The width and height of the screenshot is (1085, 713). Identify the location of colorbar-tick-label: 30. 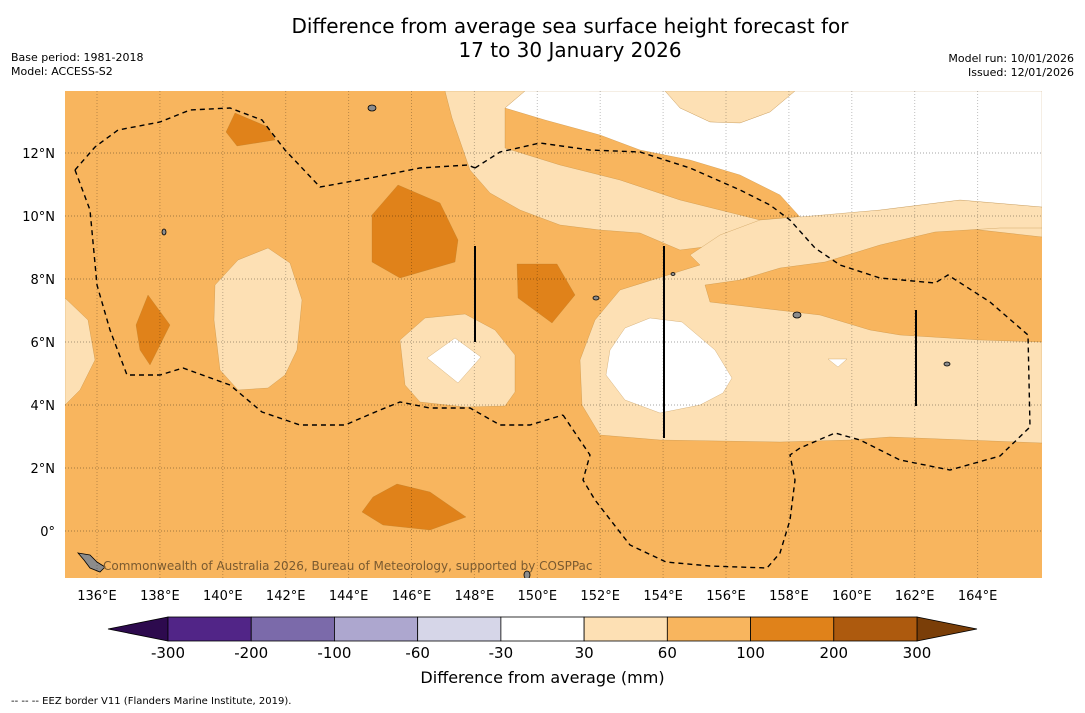
(584, 653).